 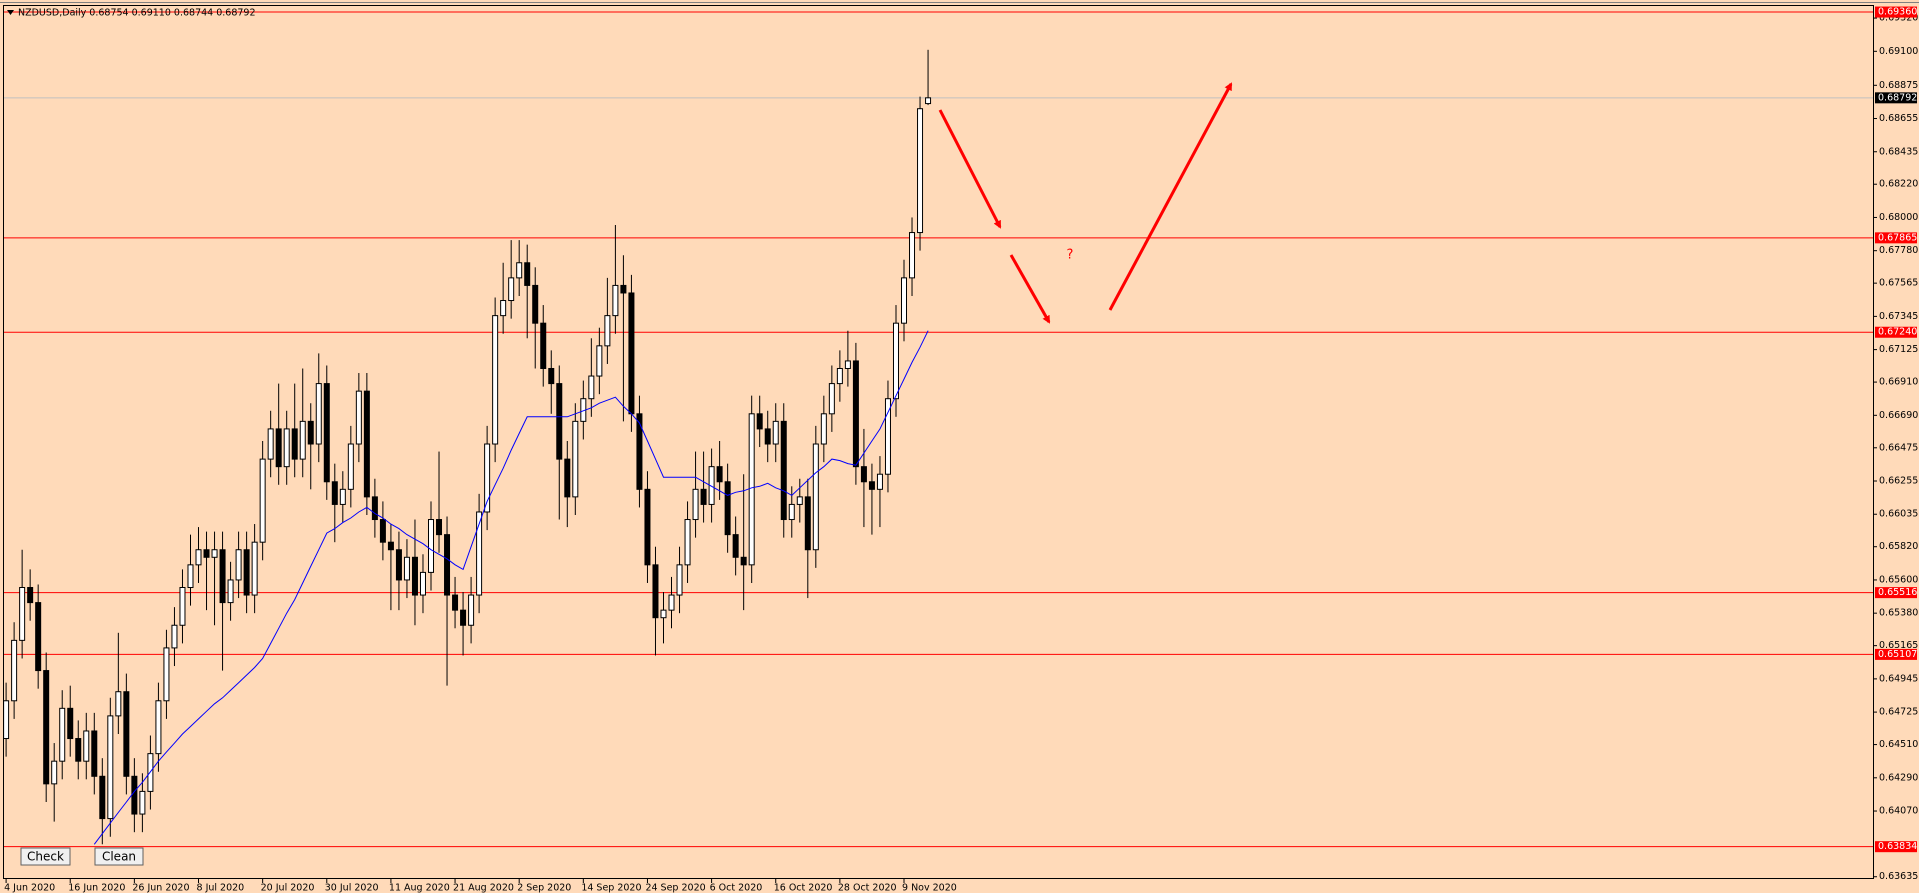 I want to click on x-tick-label: 2 Sep 2020, so click(x=544, y=888).